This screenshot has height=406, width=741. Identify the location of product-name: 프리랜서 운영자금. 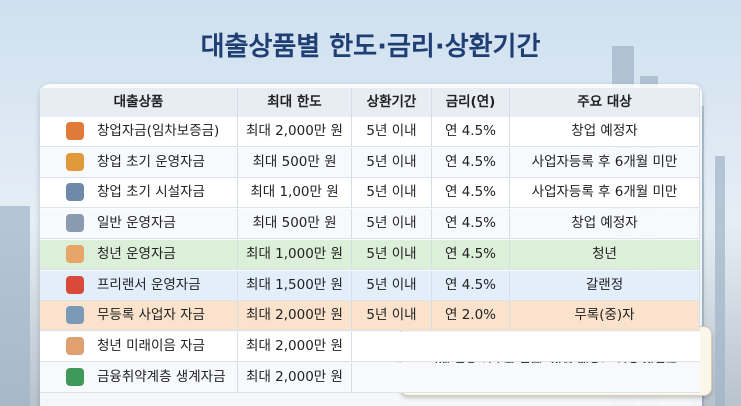
(167, 285).